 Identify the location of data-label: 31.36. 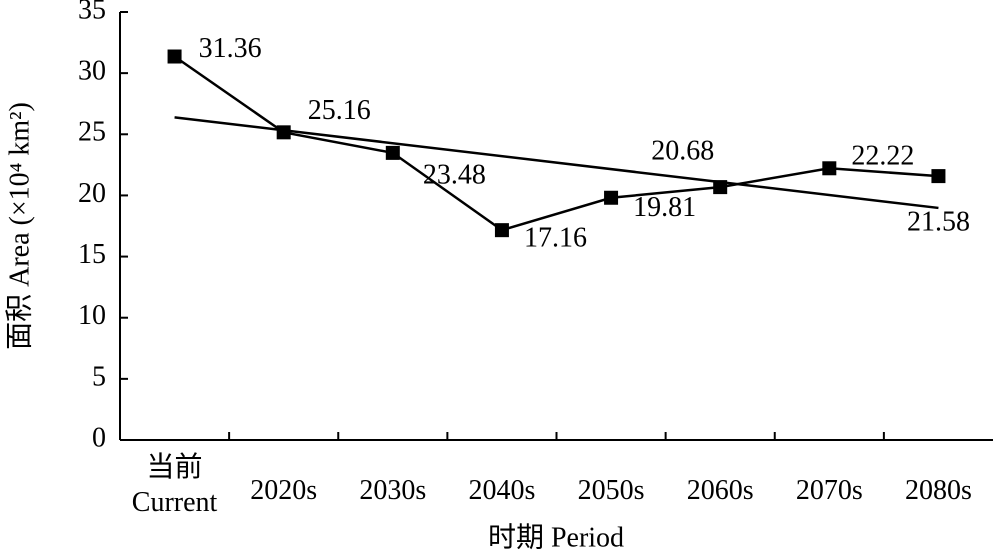
(230, 48).